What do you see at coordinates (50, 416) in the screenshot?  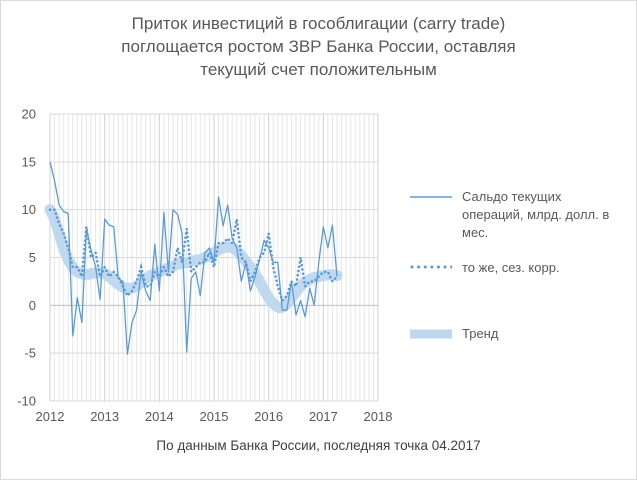 I see `x-tick-label: 2012` at bounding box center [50, 416].